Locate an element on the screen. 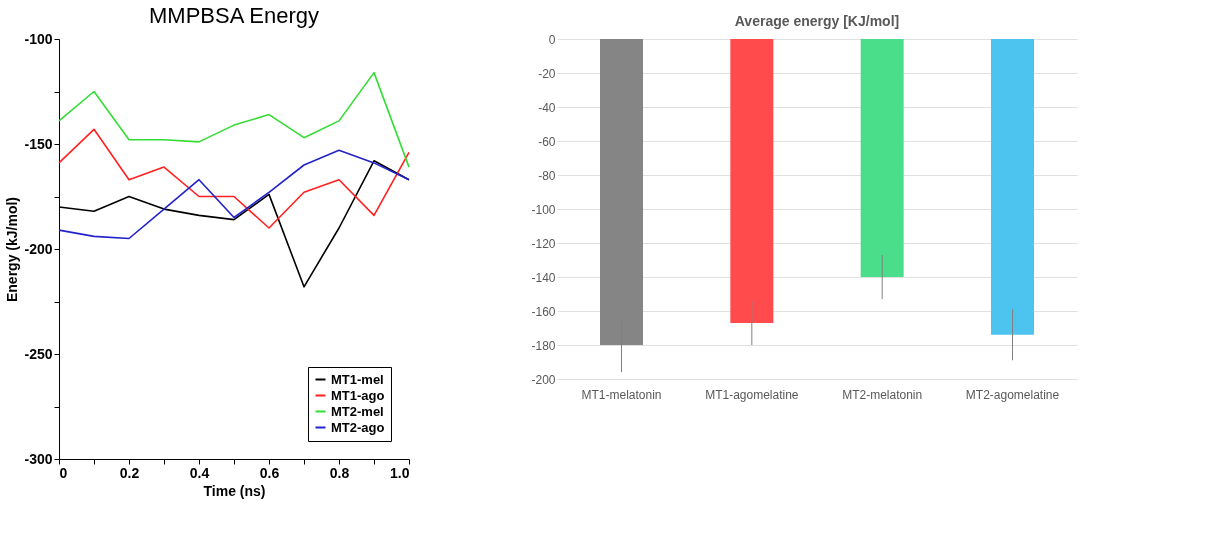 This screenshot has height=547, width=1223. chart-title: MMPBSA Energy is located at coordinates (234, 15).